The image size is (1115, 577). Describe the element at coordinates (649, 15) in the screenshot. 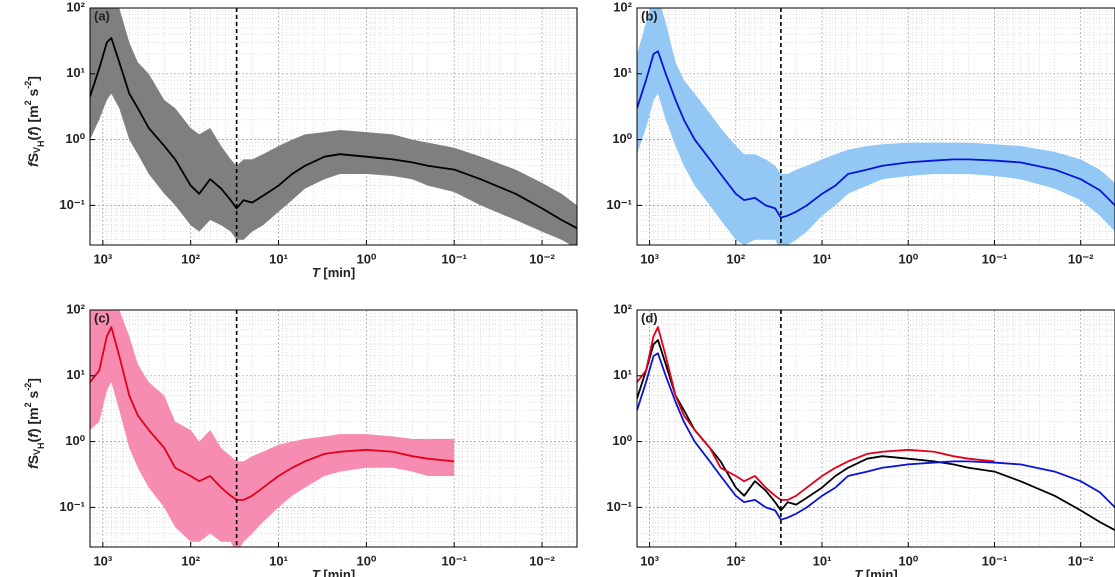

I see `panel-label: (b)` at that location.